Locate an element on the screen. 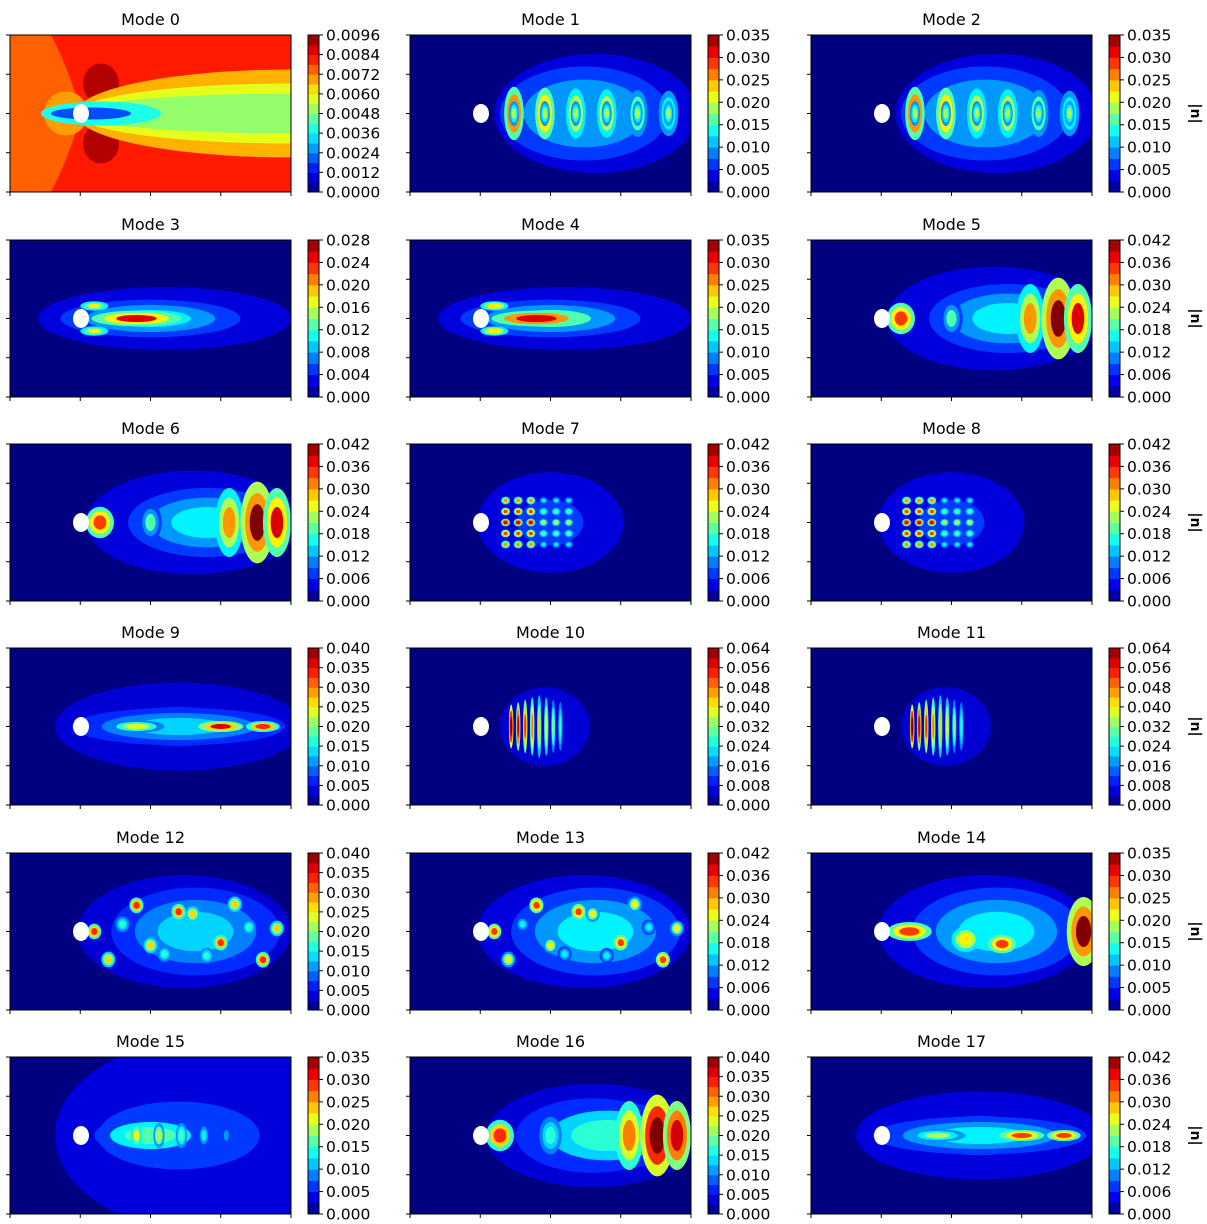 The height and width of the screenshot is (1224, 1207). colorbar-tick-label: 0.016 is located at coordinates (748, 766).